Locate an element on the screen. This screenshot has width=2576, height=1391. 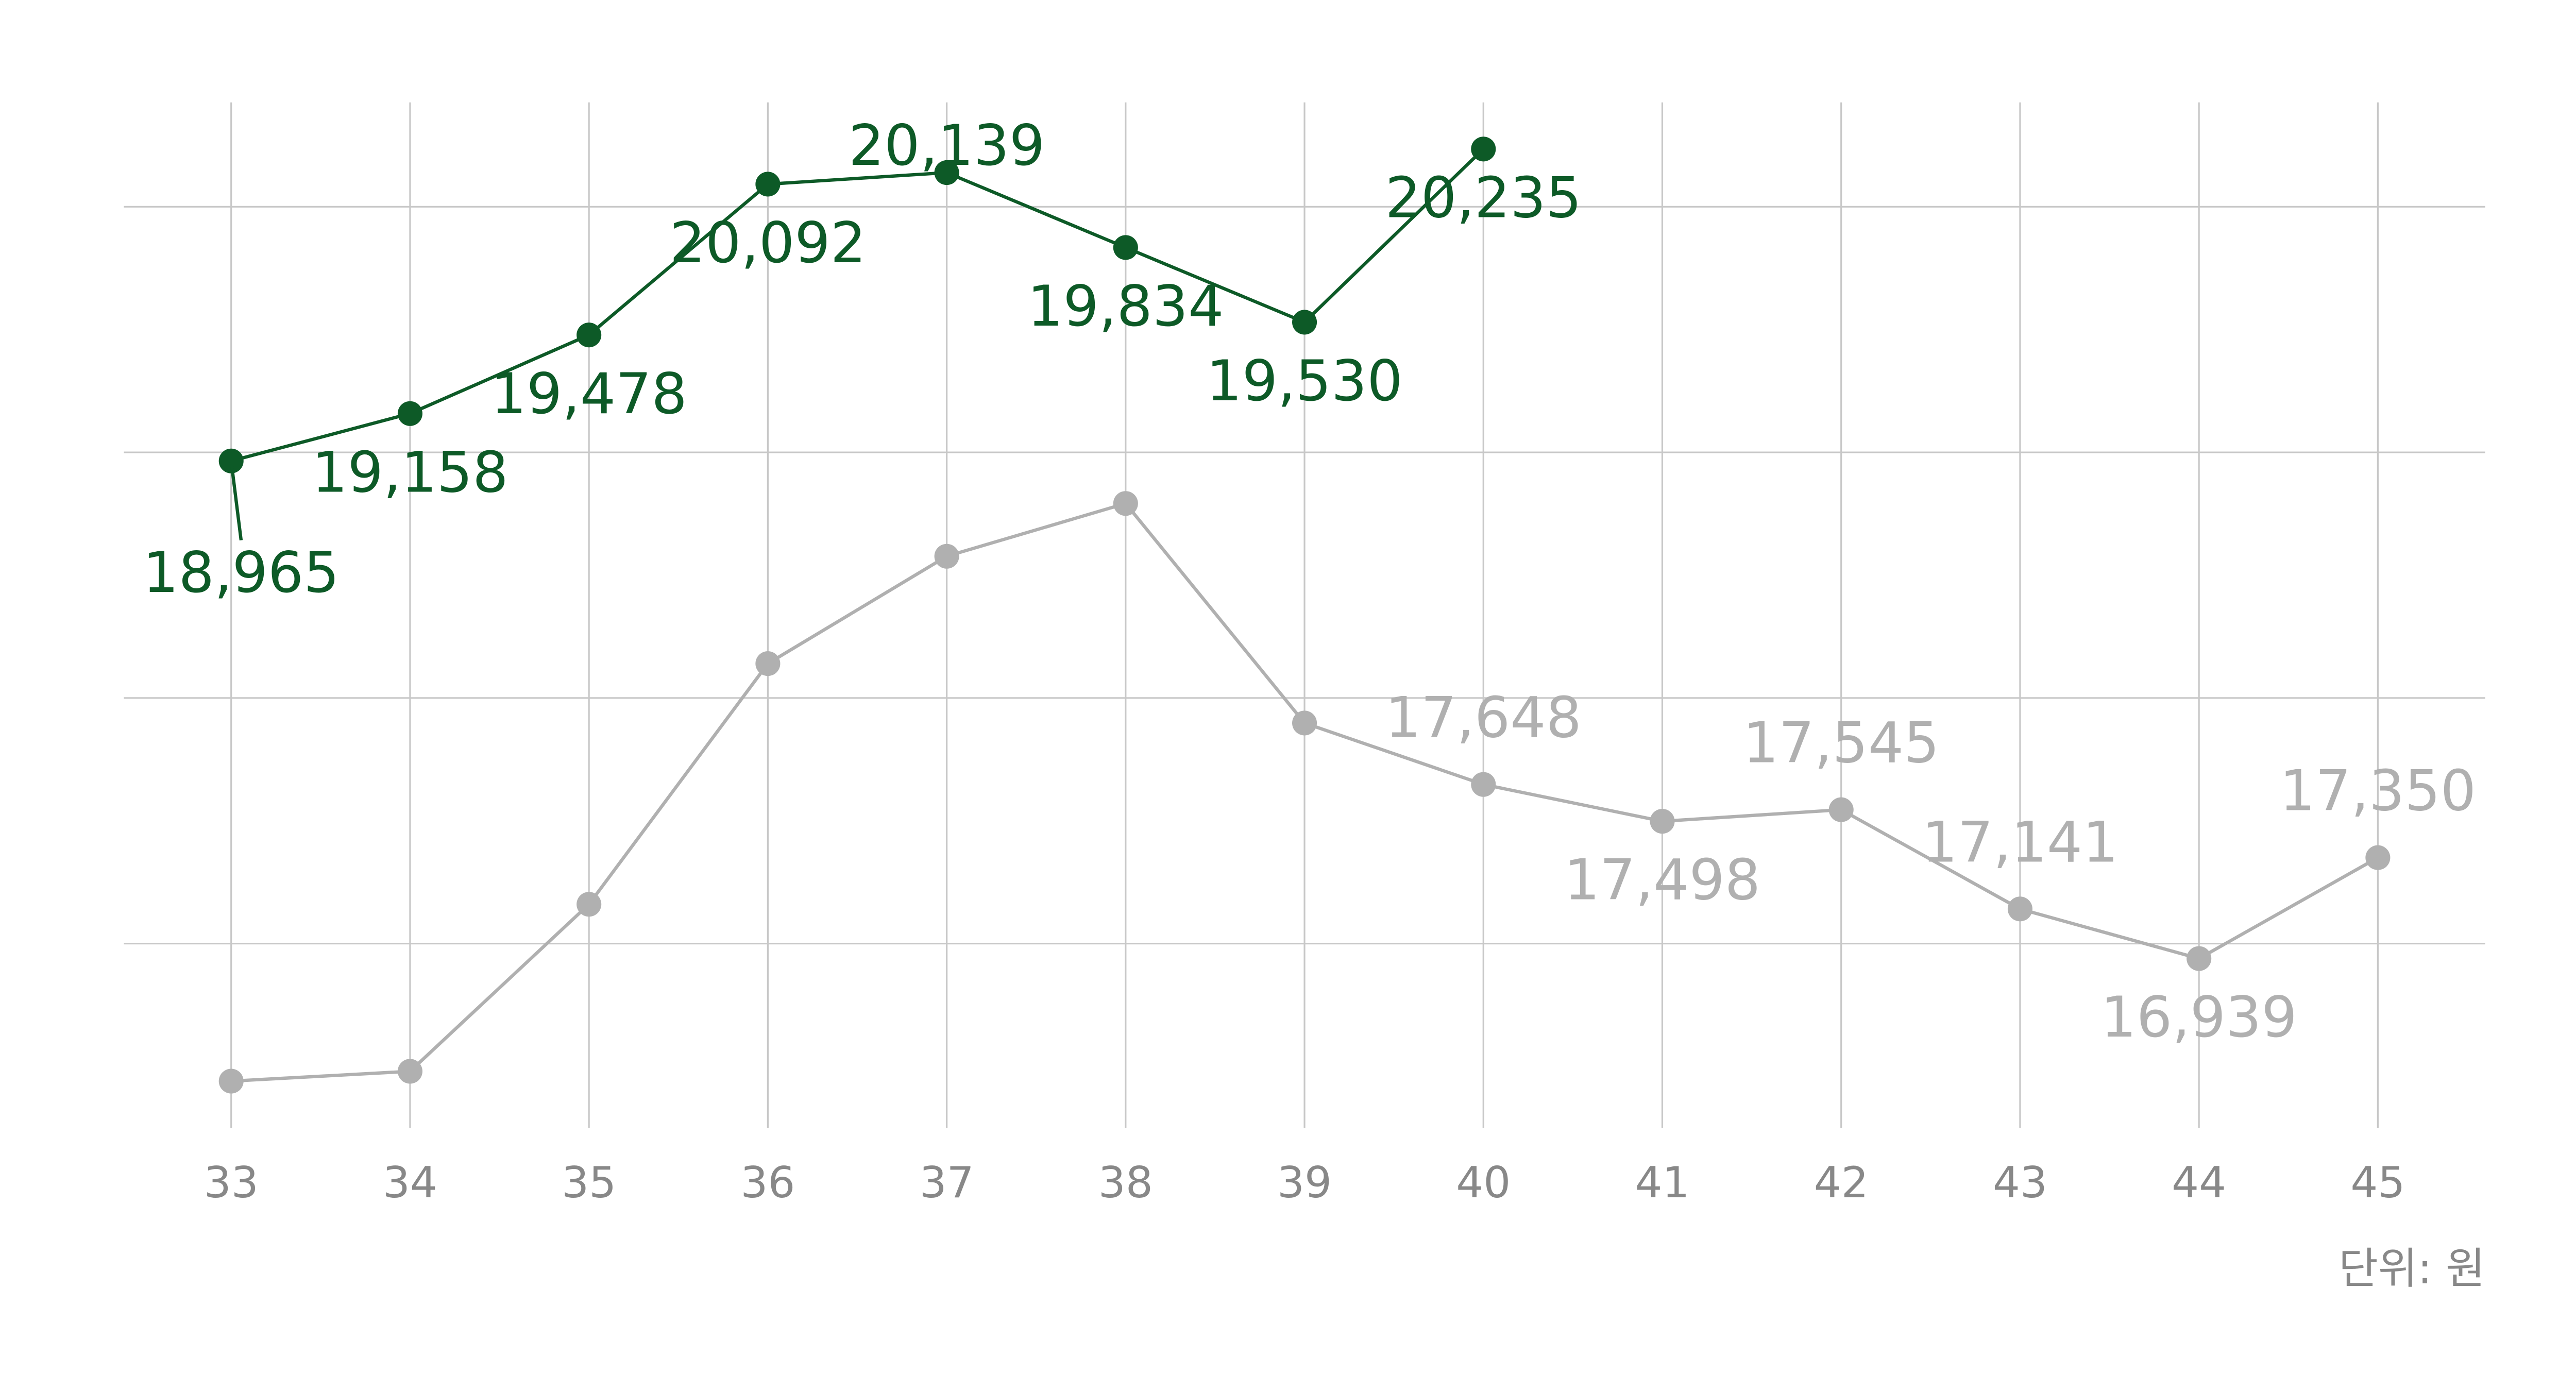
series-line is located at coordinates (857, 305).